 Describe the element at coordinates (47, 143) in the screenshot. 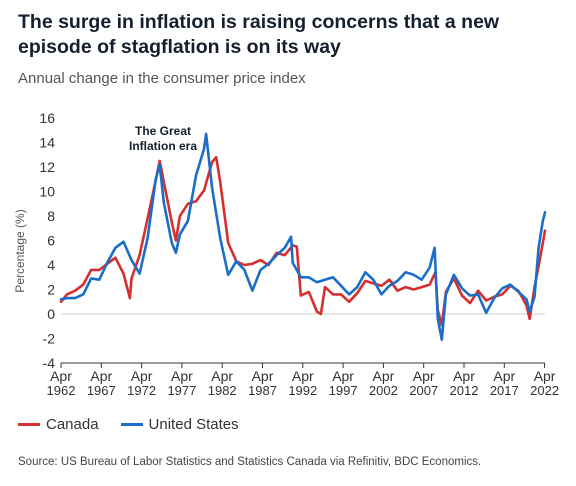

I see `y-tick-label: 14` at that location.